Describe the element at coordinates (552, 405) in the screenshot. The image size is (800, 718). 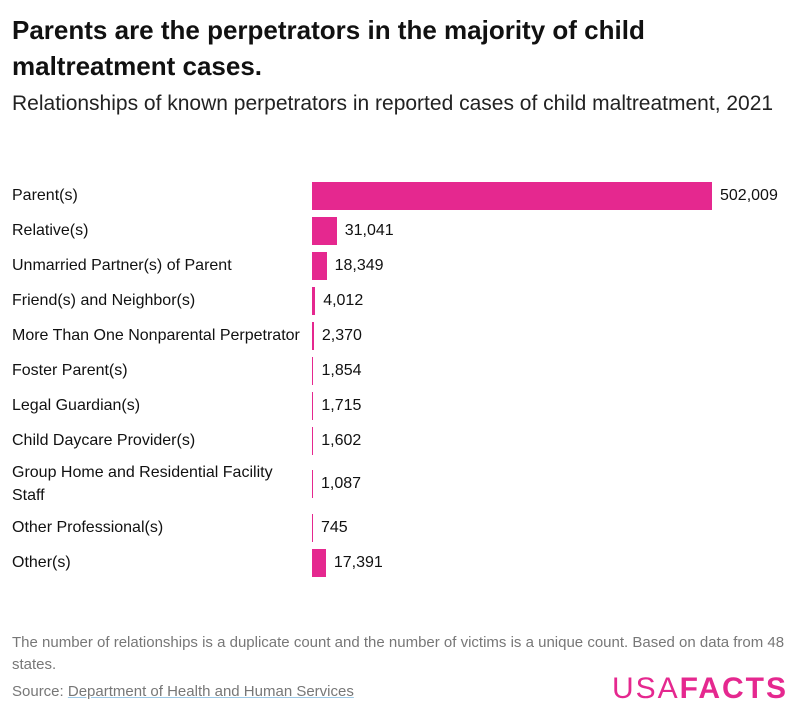
I see `bar-cell: 1,715` at that location.